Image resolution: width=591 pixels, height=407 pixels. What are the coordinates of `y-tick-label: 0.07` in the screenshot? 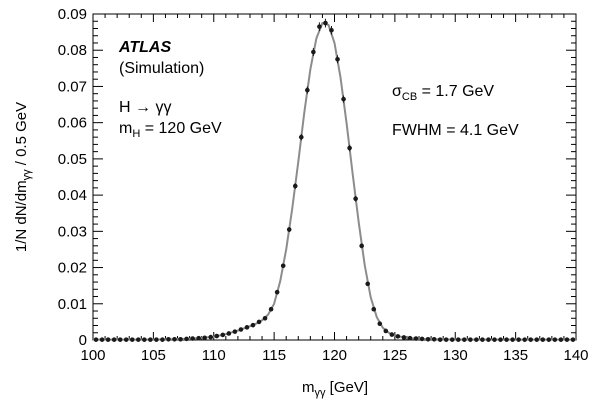 It's located at (72, 86).